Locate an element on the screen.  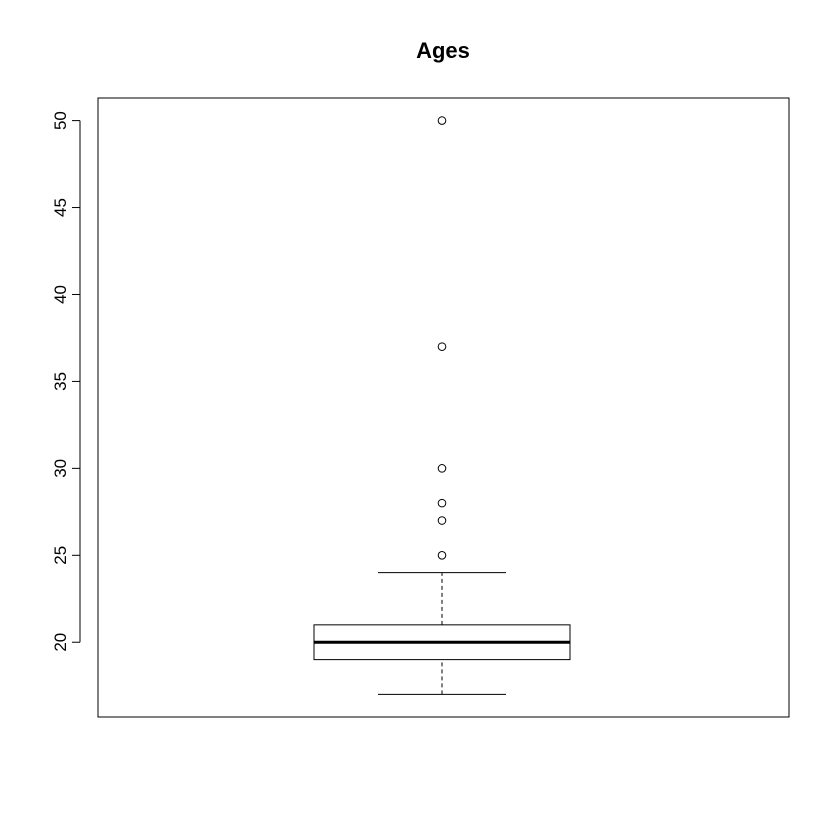
y-tick-label-40: 40 is located at coordinates (60, 294).